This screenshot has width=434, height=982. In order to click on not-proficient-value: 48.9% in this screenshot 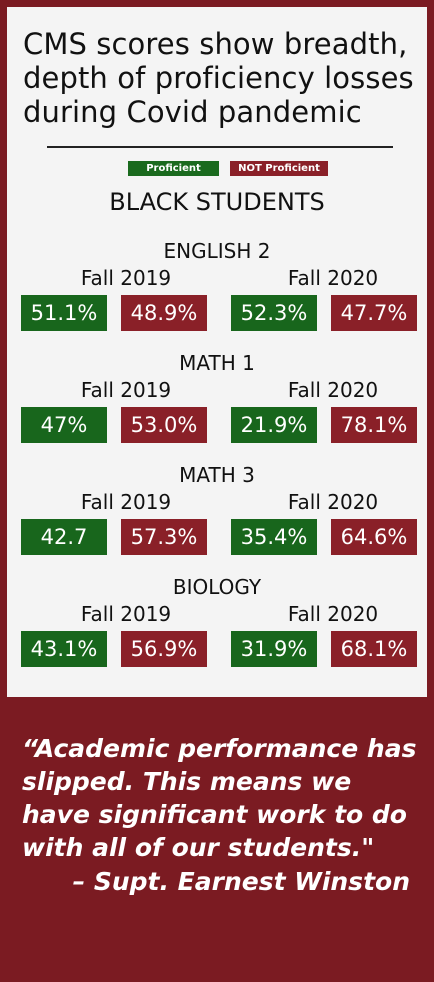, I will do `click(164, 313)`.